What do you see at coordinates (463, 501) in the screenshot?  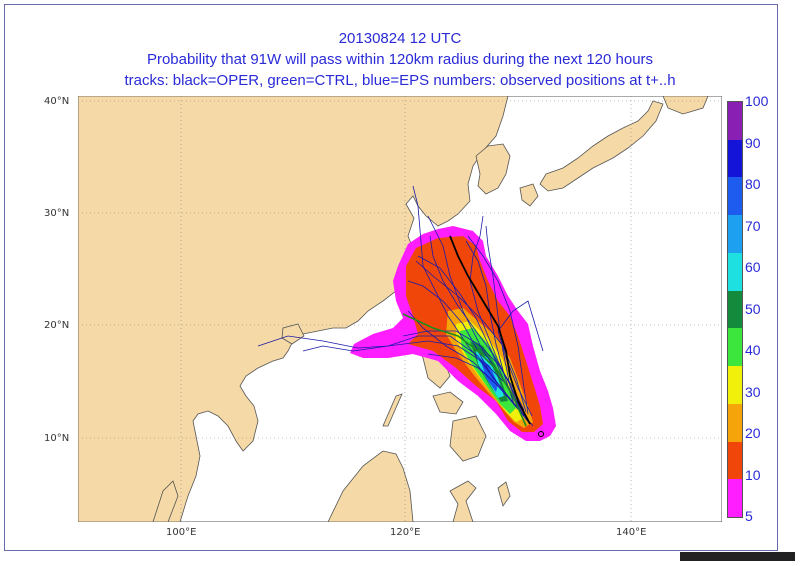 I see `land-sulawesi` at bounding box center [463, 501].